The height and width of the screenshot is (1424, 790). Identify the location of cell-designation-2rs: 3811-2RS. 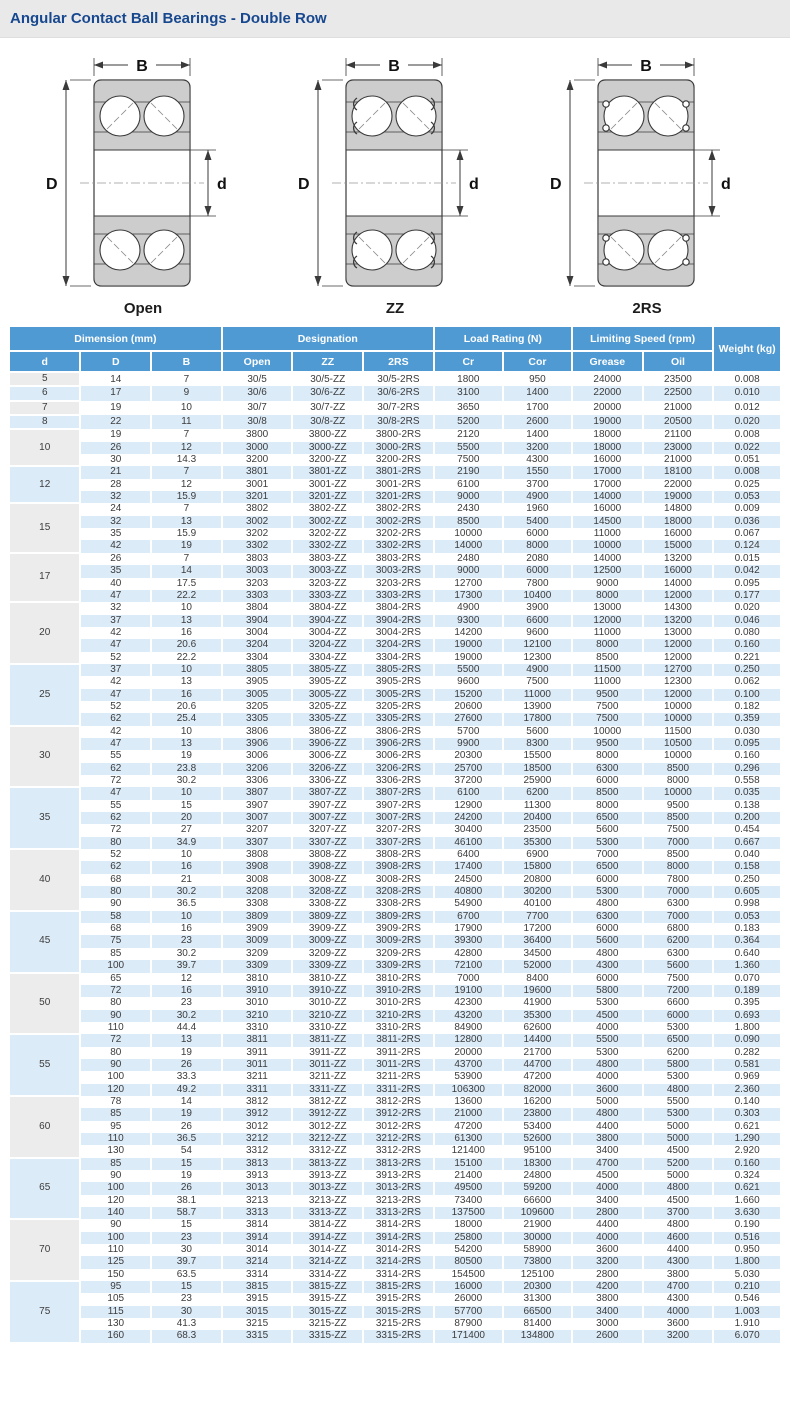
(398, 1040).